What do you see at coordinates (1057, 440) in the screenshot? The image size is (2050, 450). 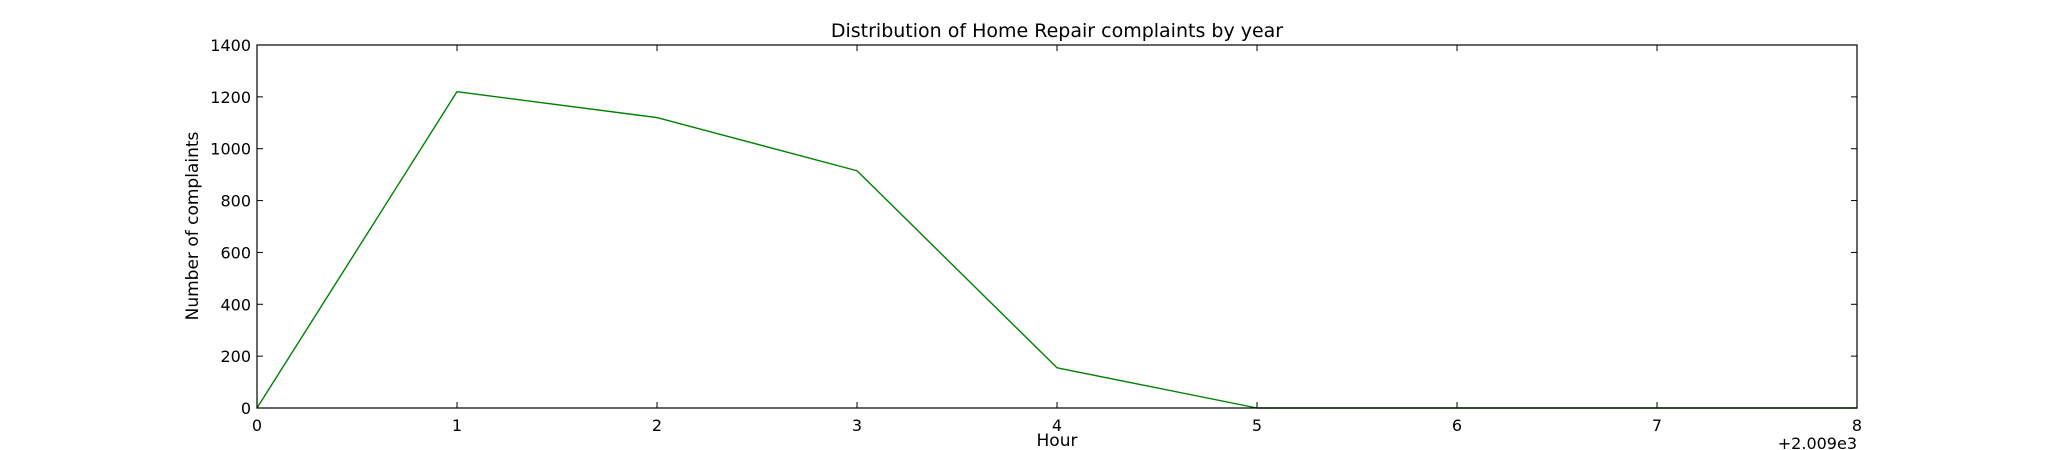 I see `x-axis-label: Hour` at bounding box center [1057, 440].